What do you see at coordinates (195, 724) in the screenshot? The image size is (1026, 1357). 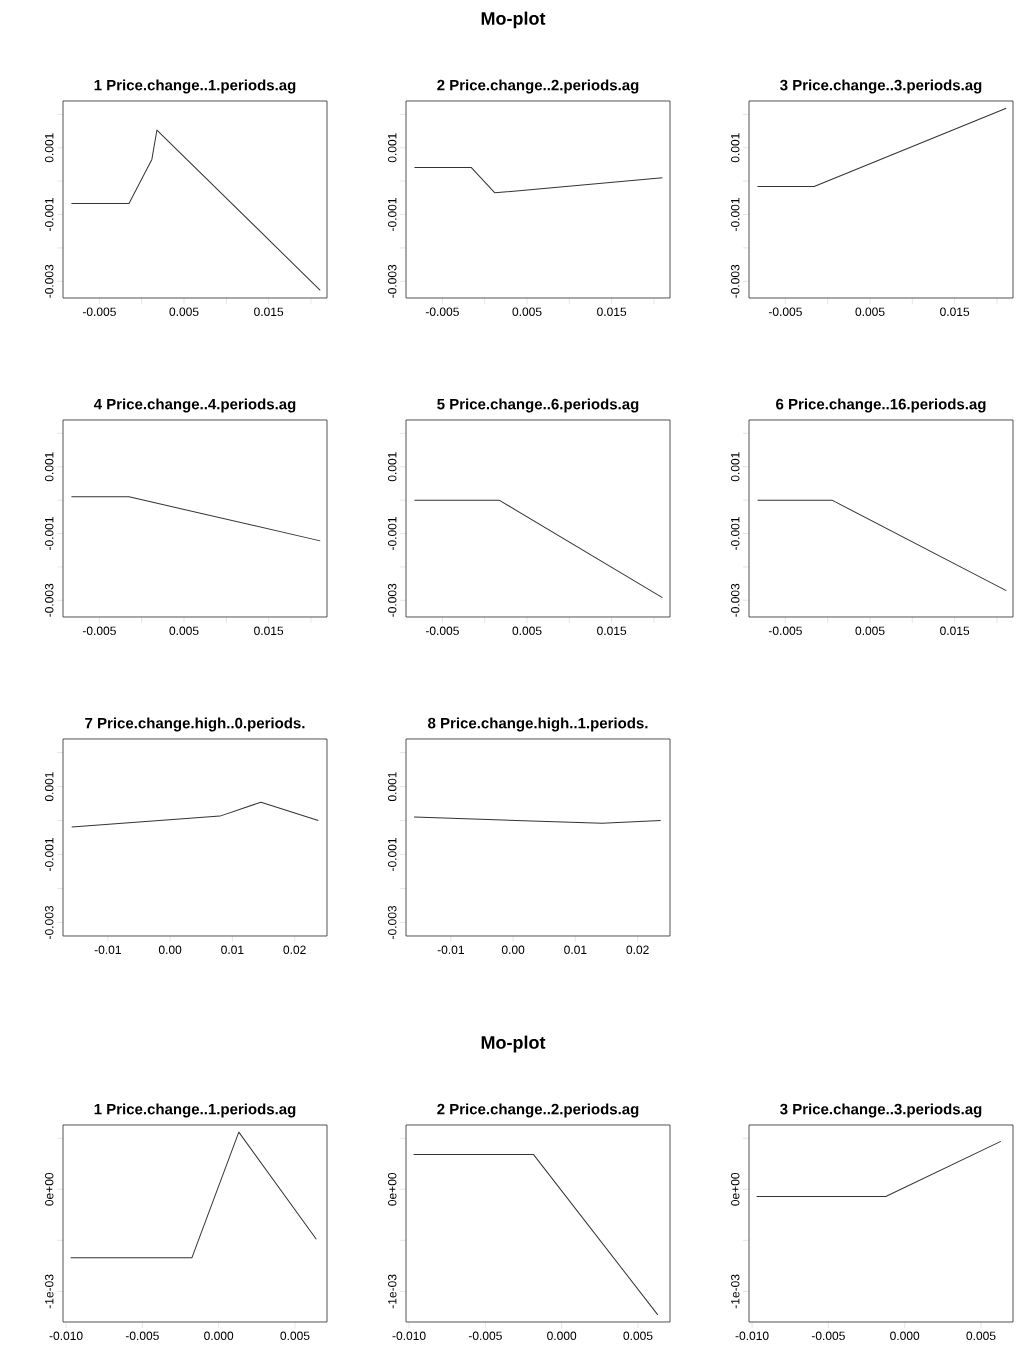 I see `chart-title: 7 Price.change.high..0.periods.` at bounding box center [195, 724].